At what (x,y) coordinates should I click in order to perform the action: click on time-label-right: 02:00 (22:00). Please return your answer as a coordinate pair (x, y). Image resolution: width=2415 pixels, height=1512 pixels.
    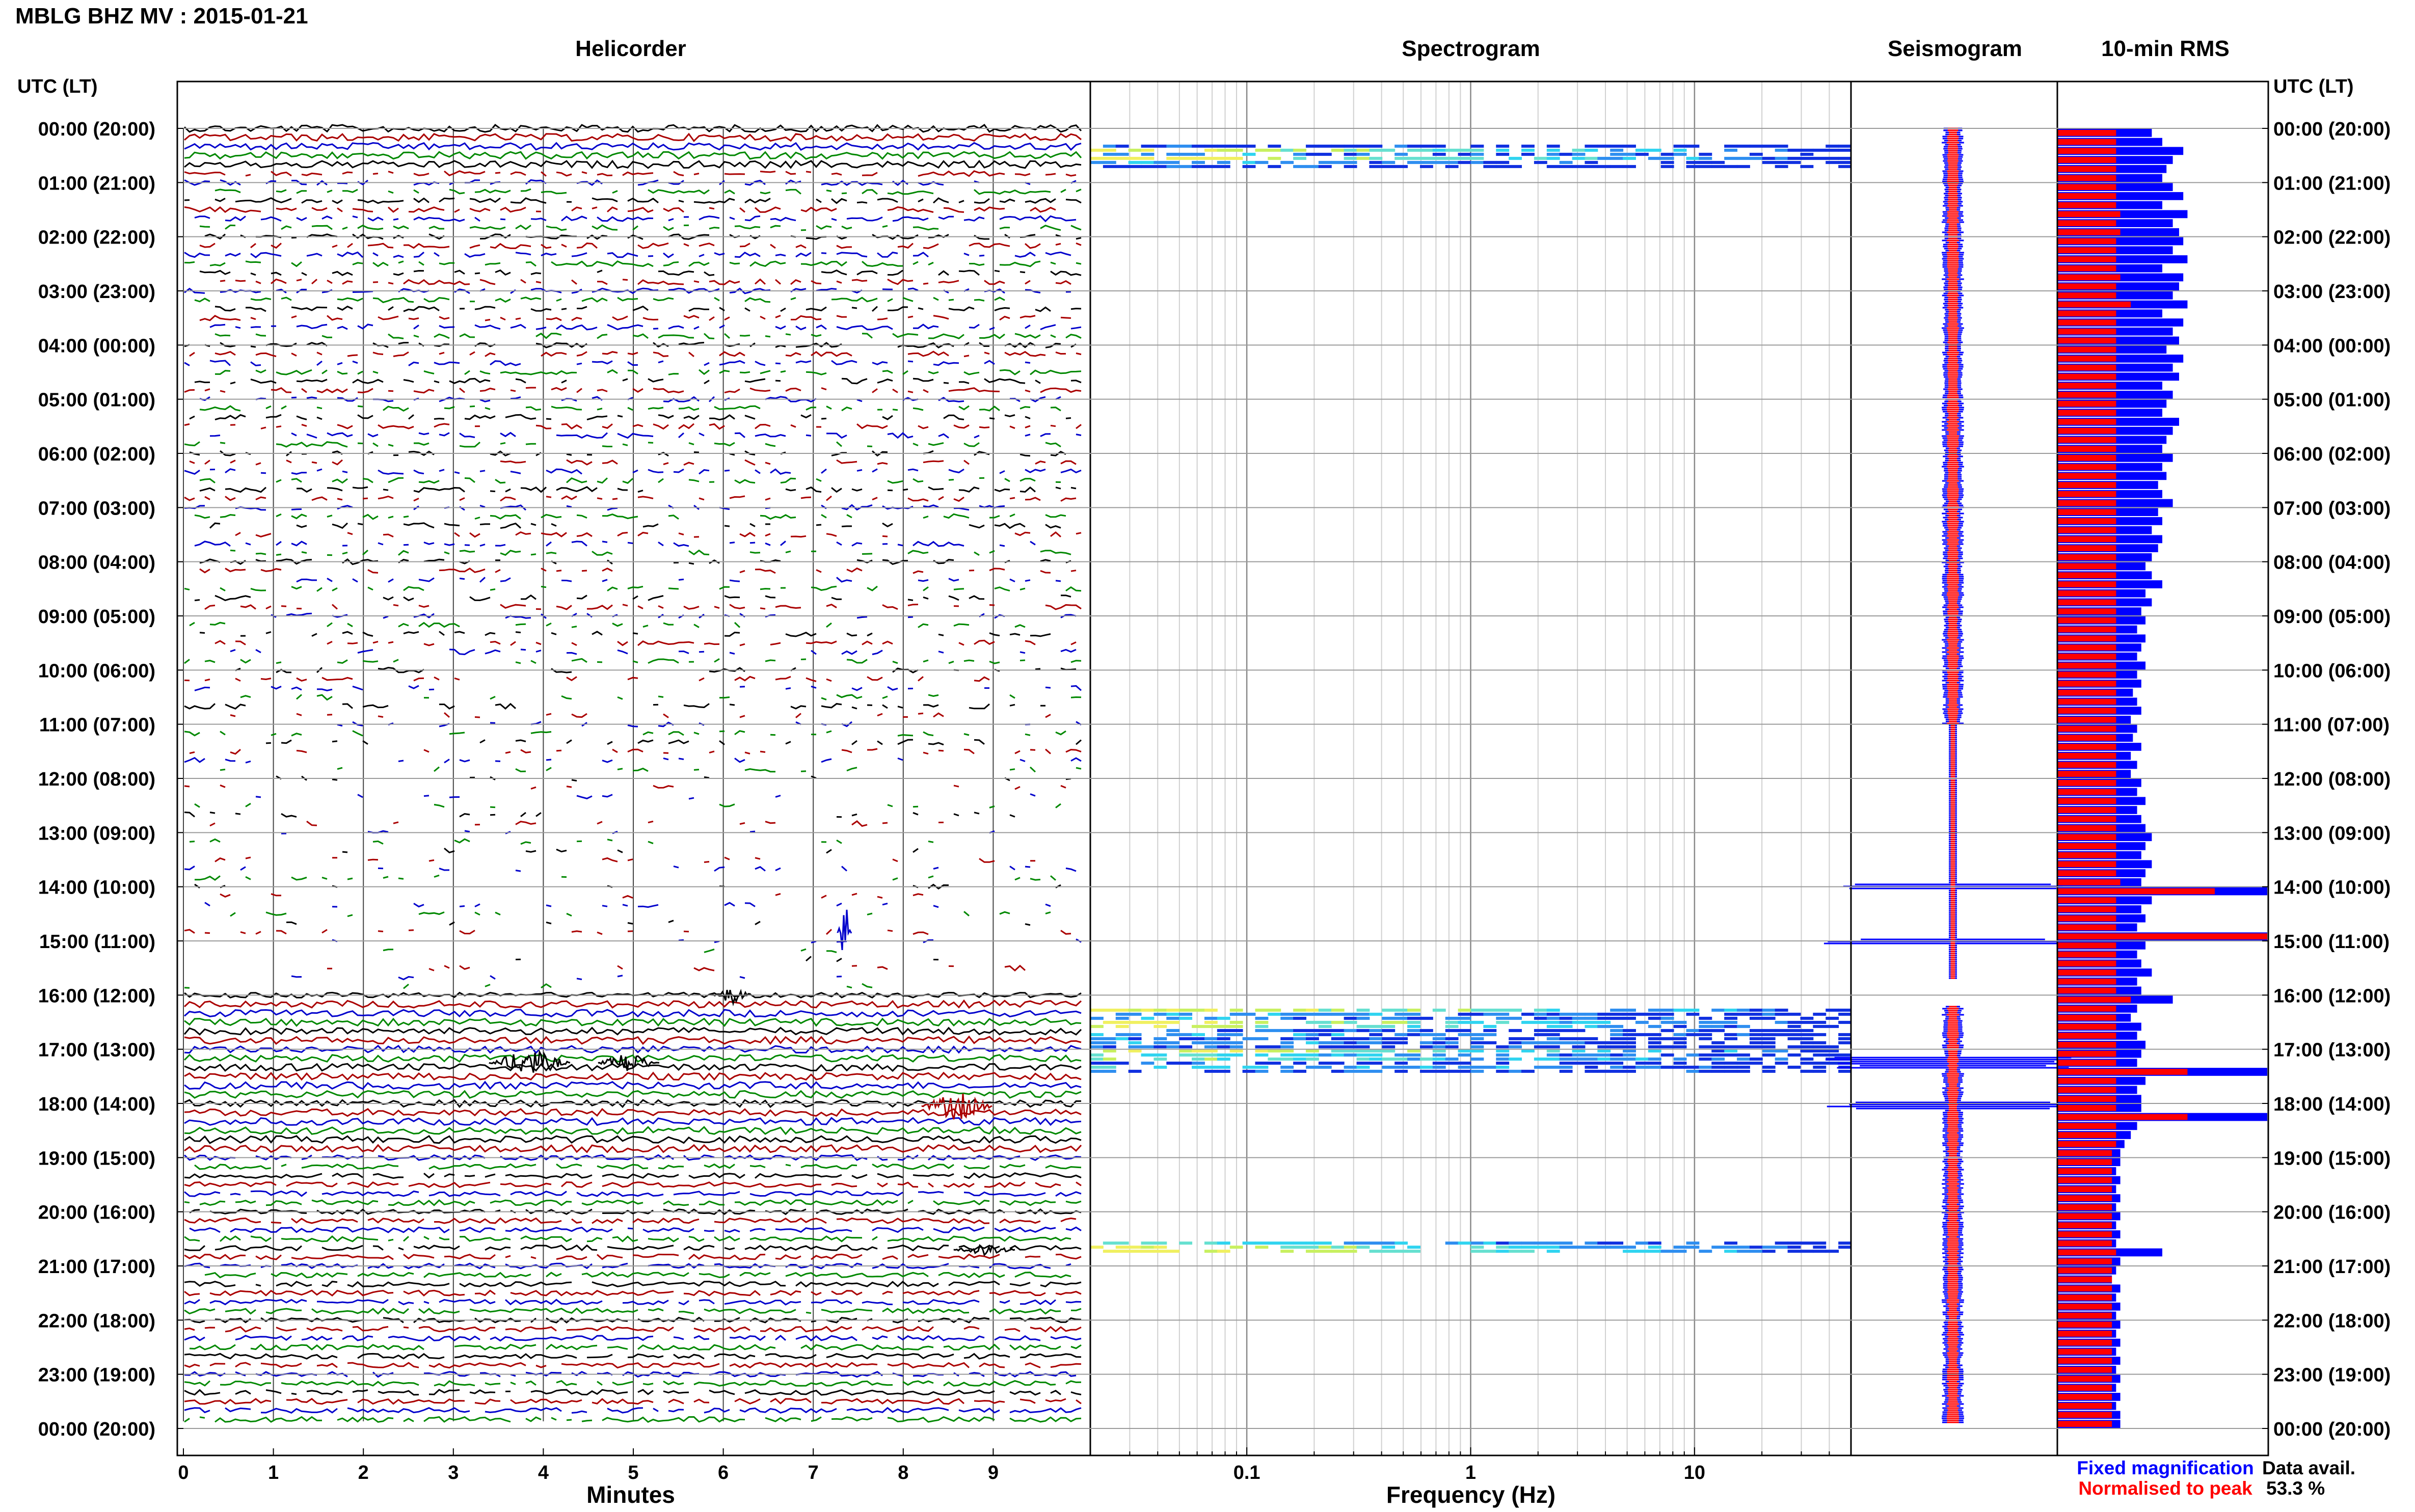
    Looking at the image, I should click on (2332, 238).